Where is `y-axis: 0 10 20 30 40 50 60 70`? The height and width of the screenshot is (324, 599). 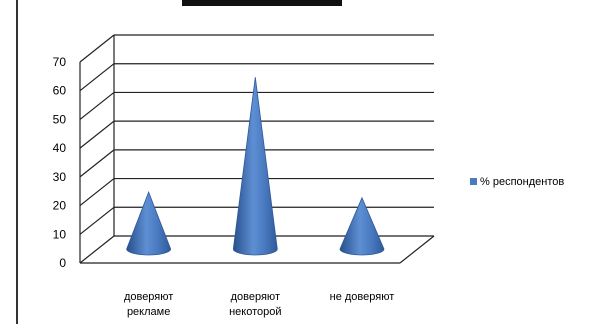 y-axis: 0 10 20 30 40 50 60 70 is located at coordinates (60, 162).